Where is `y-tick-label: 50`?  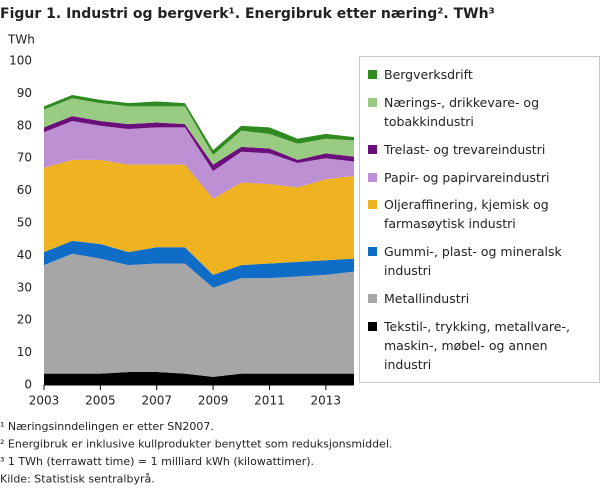
y-tick-label: 50 is located at coordinates (24, 223).